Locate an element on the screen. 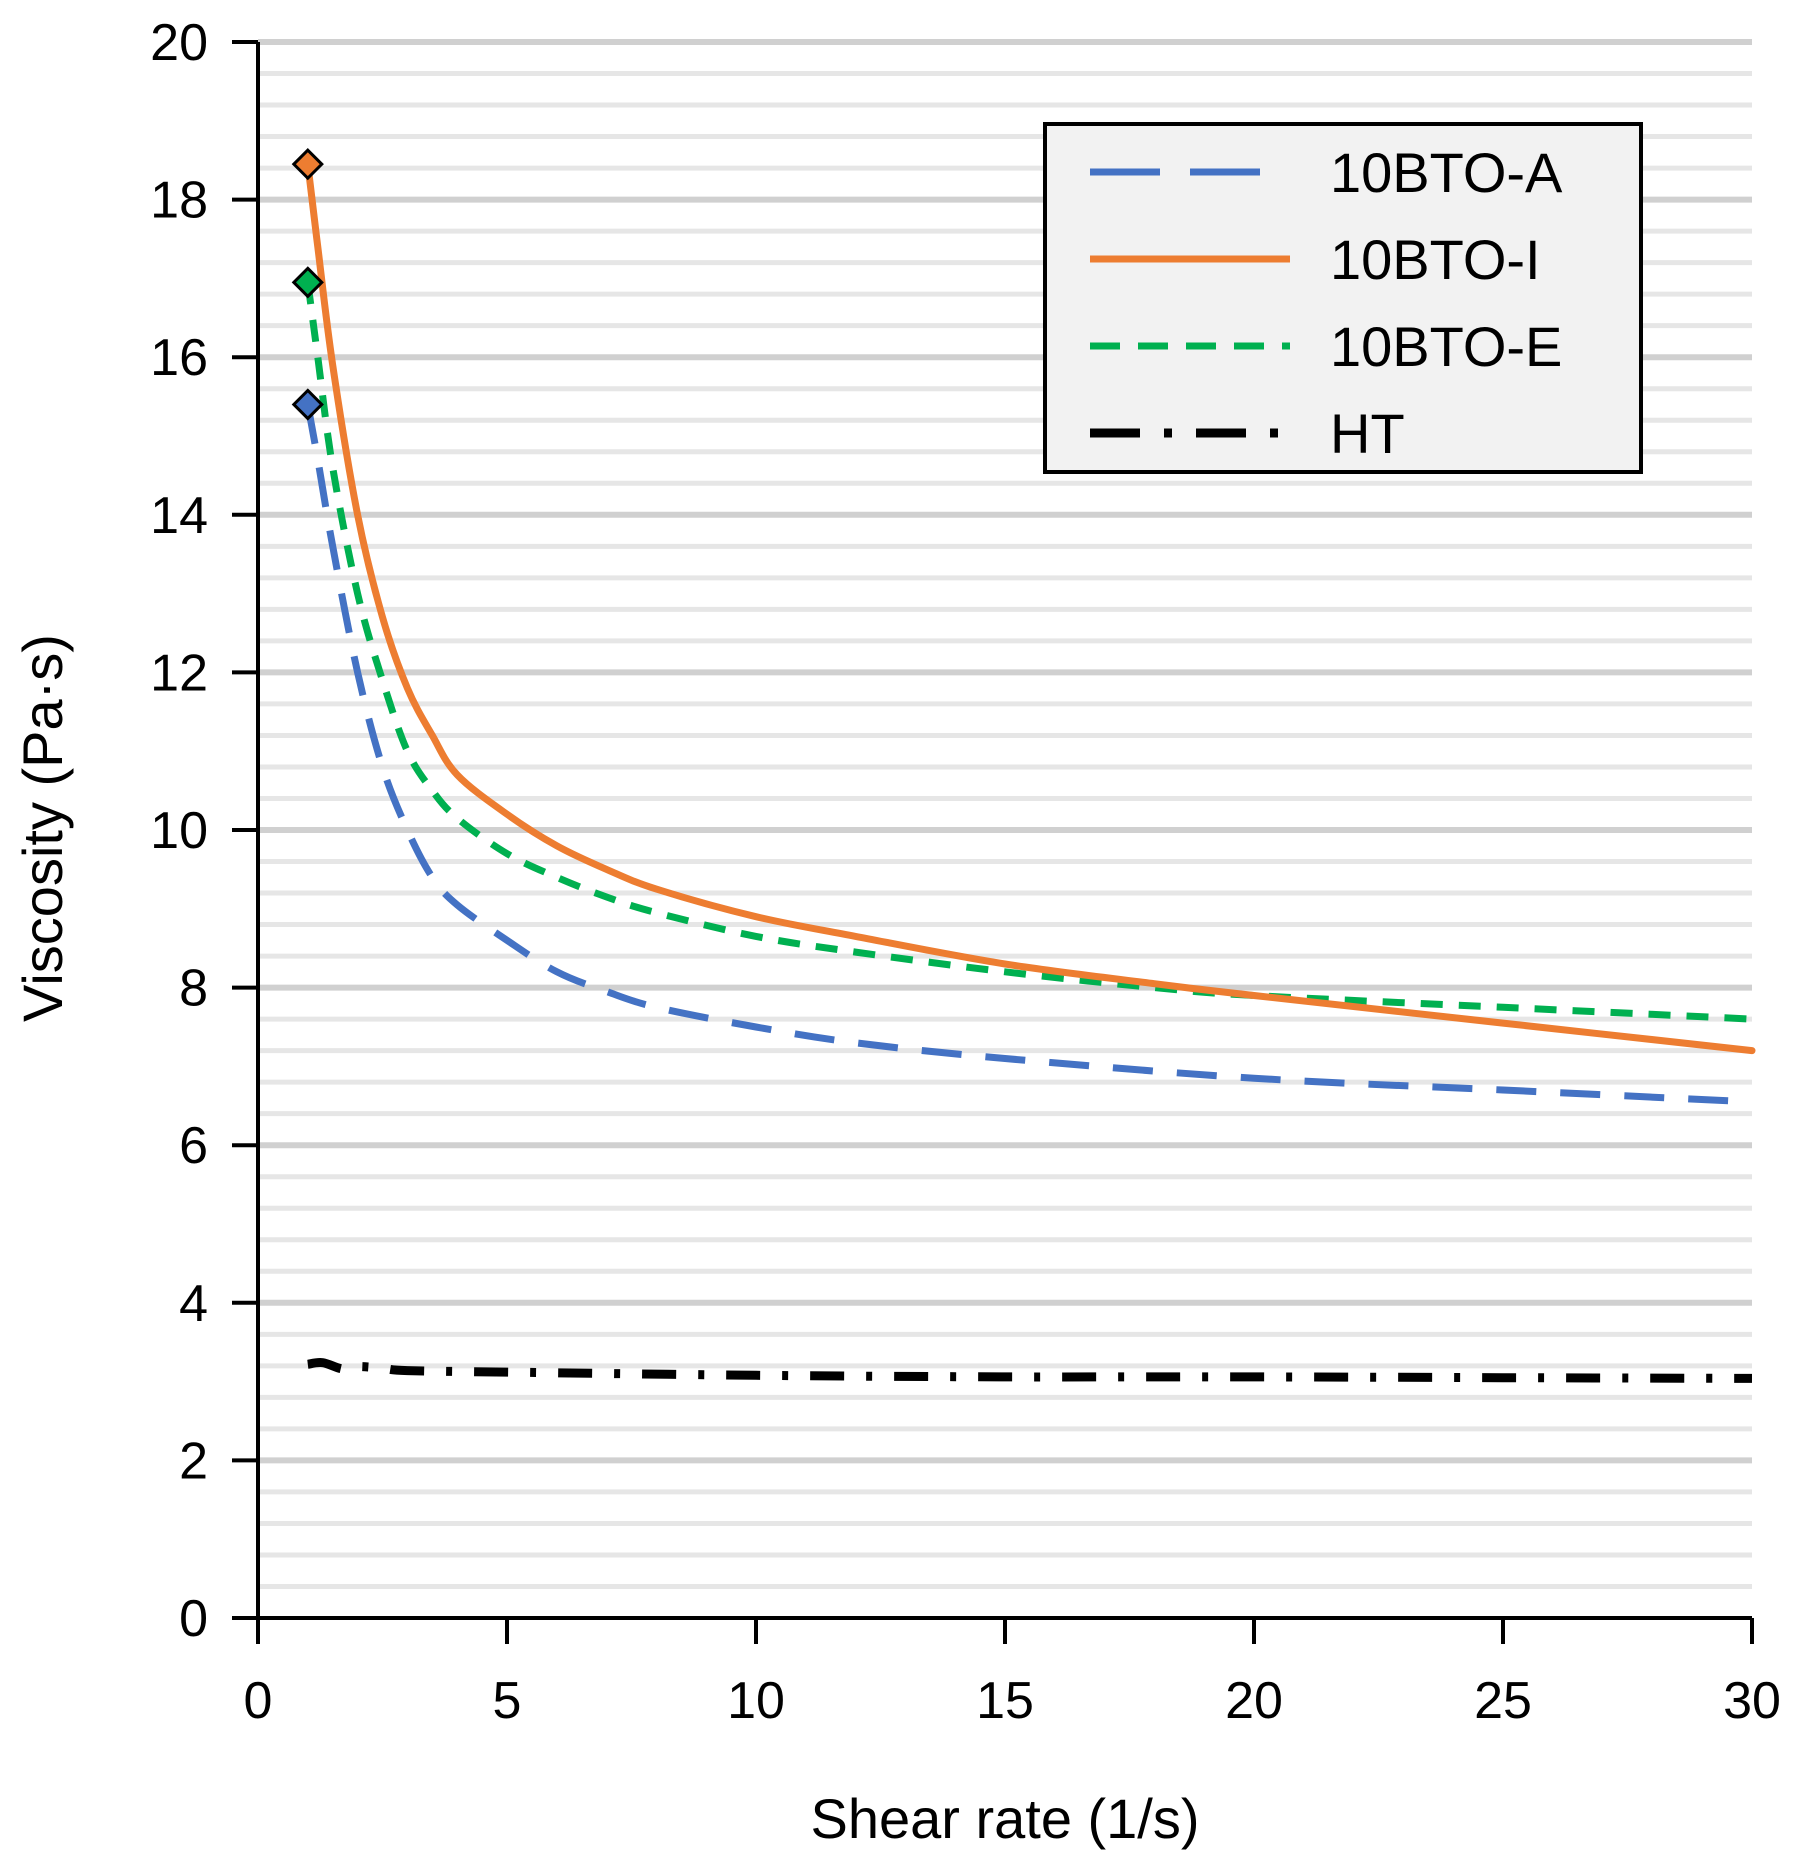  x-tick-label: 25 is located at coordinates (1503, 1701).